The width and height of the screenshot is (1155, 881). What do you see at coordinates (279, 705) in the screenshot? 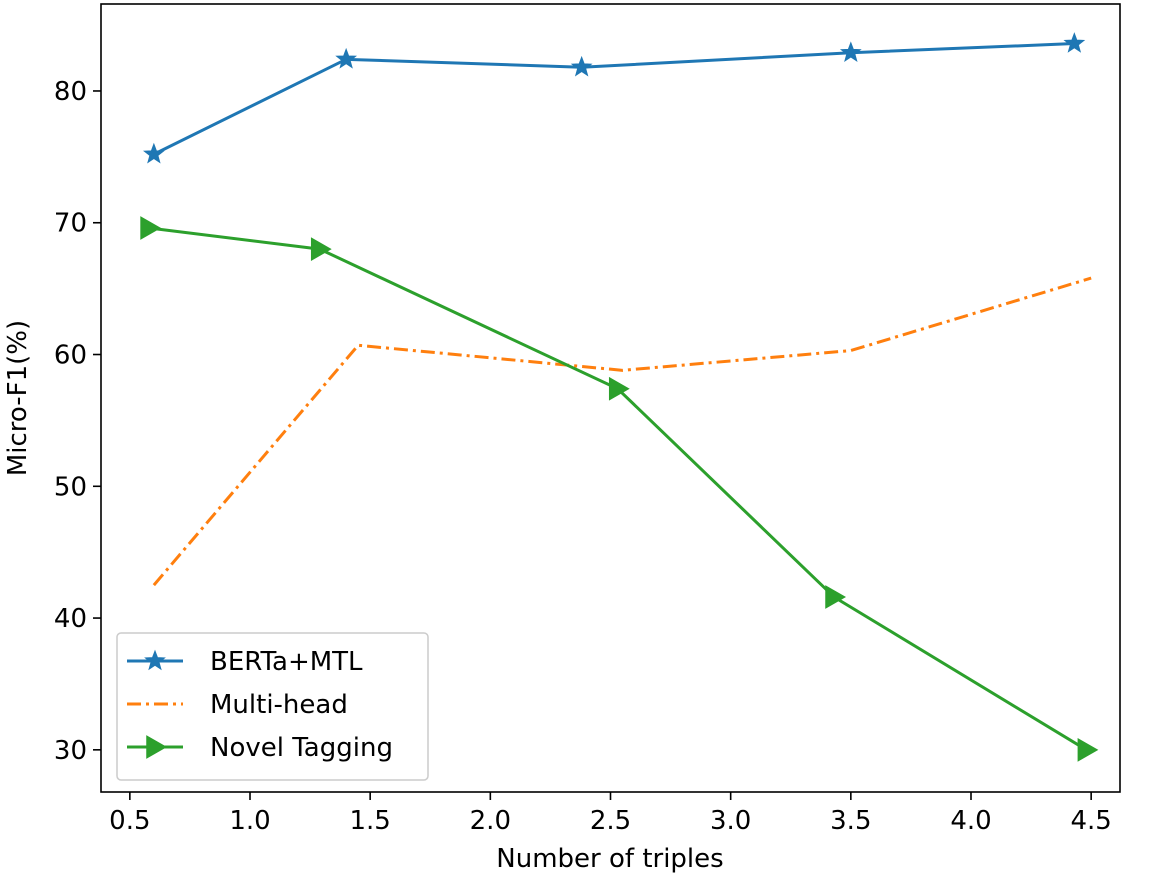
I see `legend-label: Multi-head` at bounding box center [279, 705].